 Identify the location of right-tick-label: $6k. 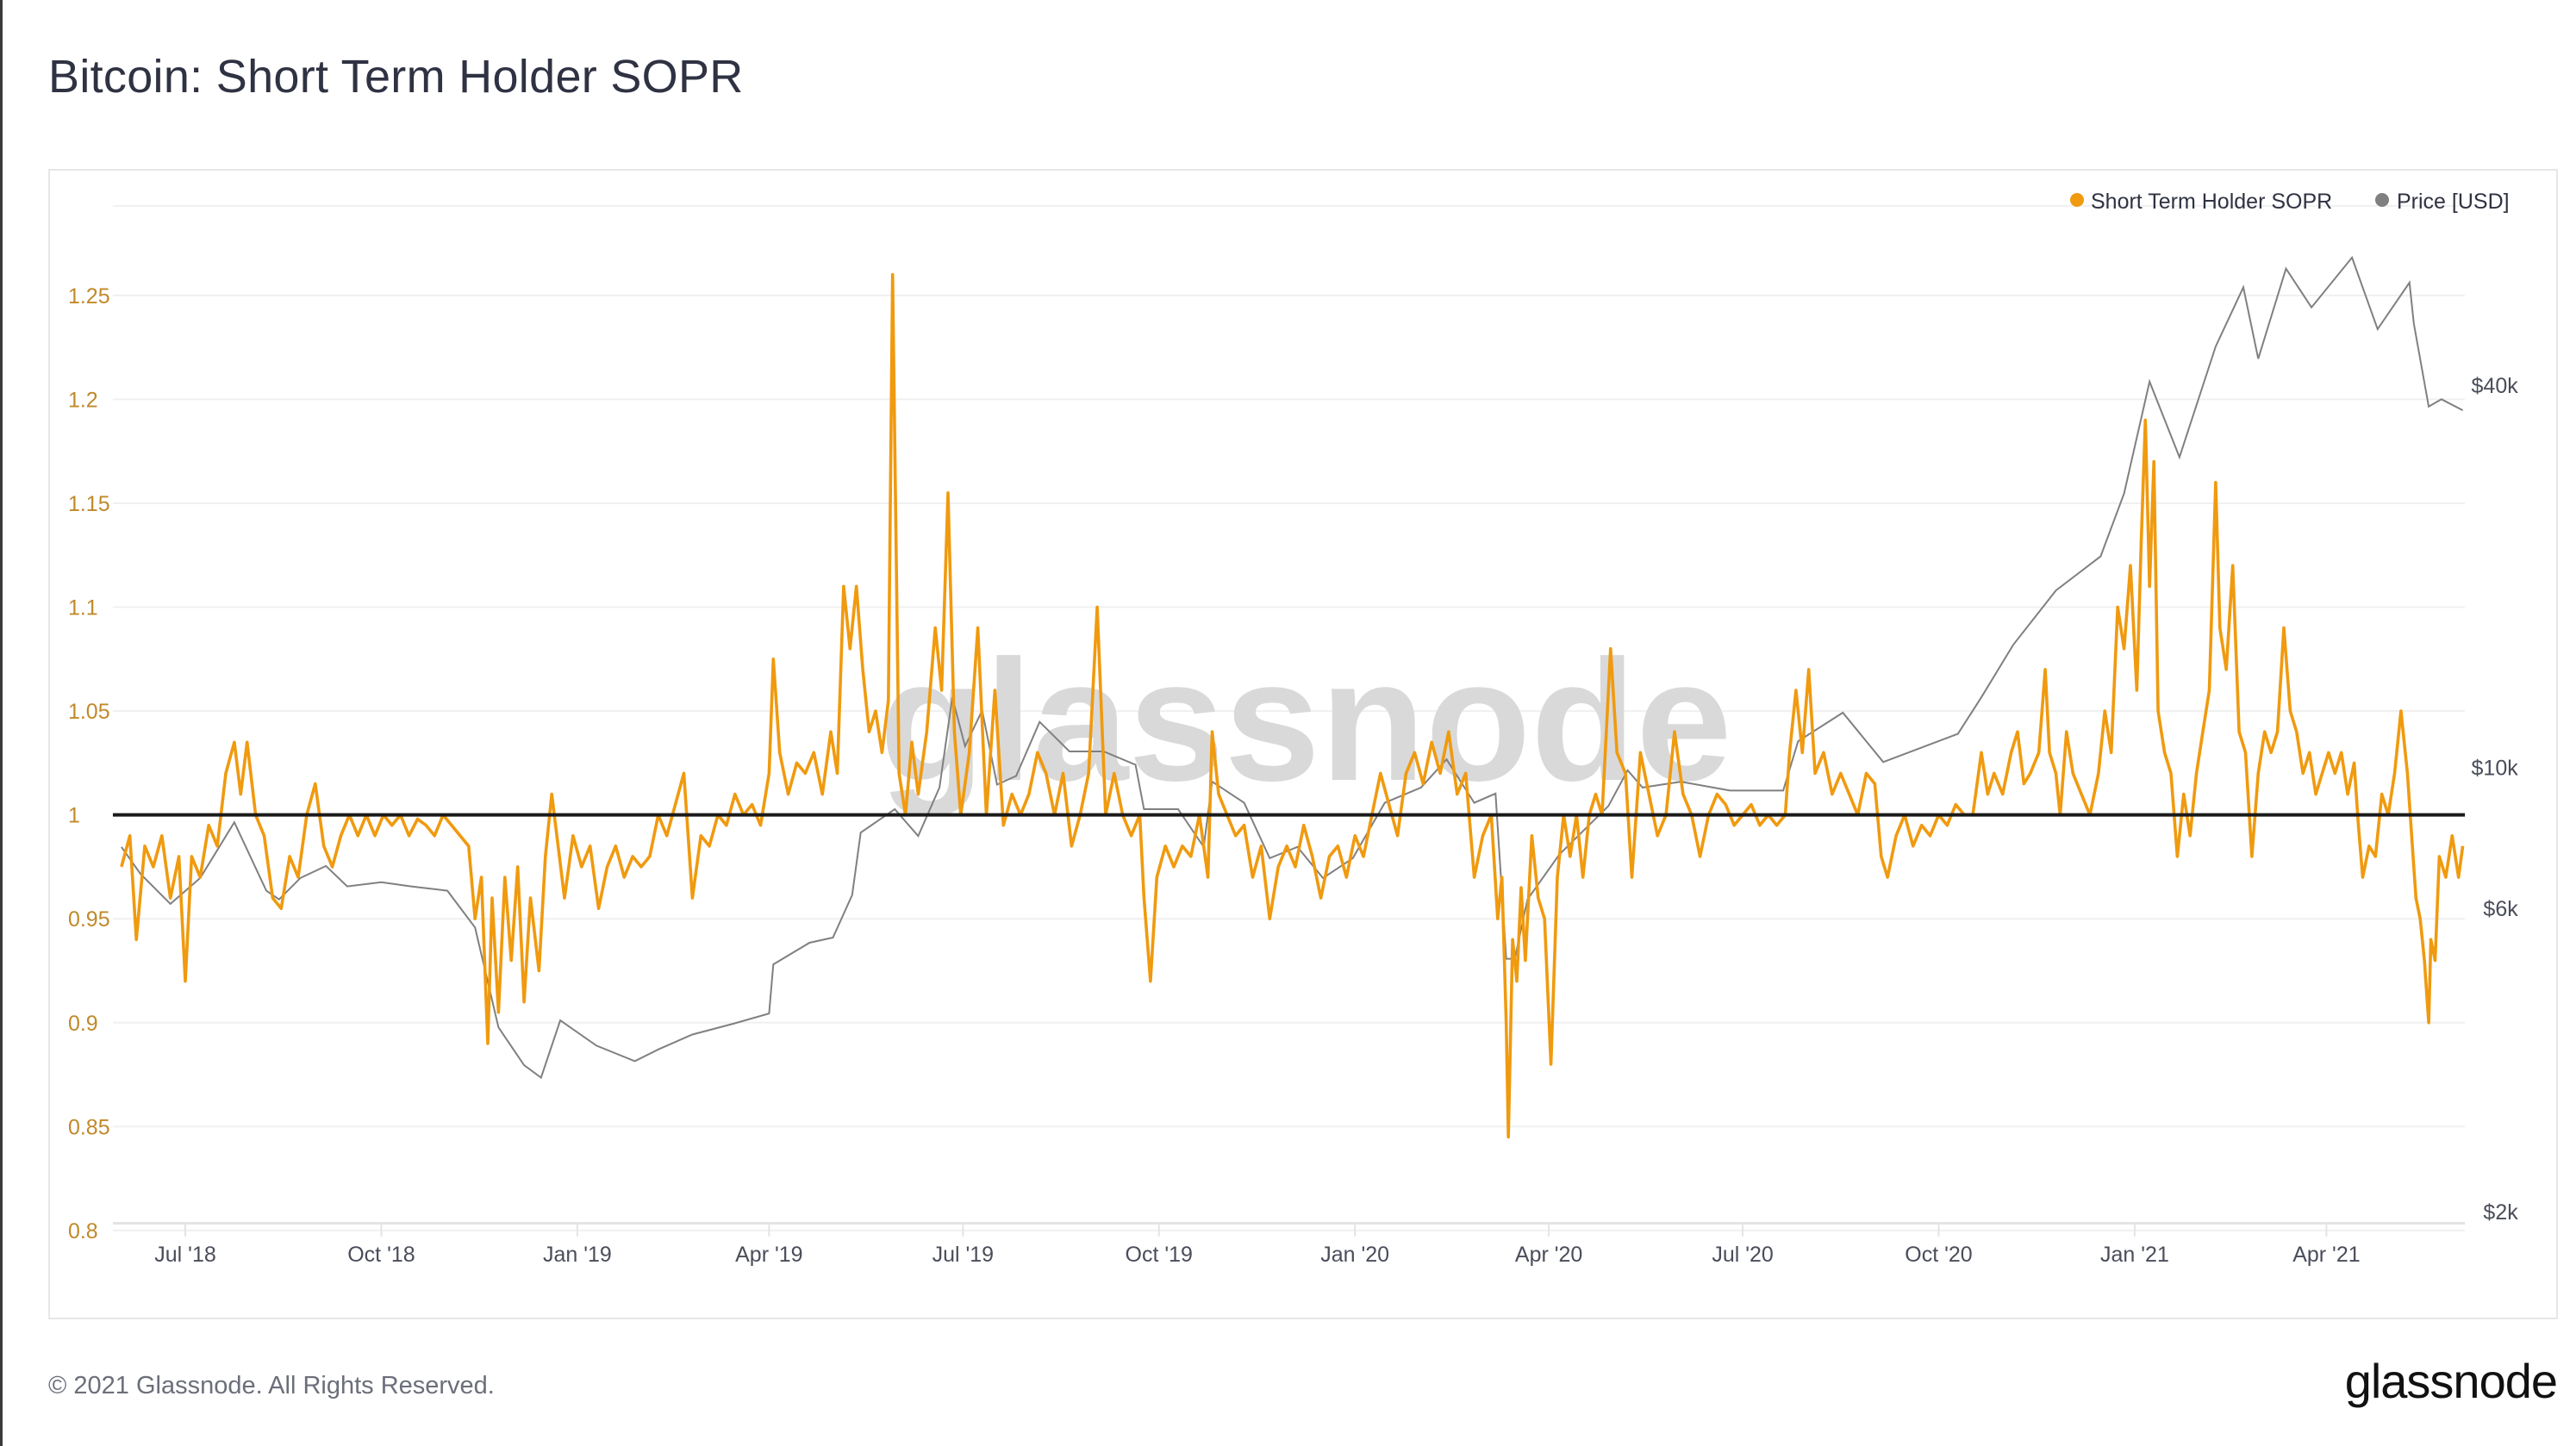
(2500, 909).